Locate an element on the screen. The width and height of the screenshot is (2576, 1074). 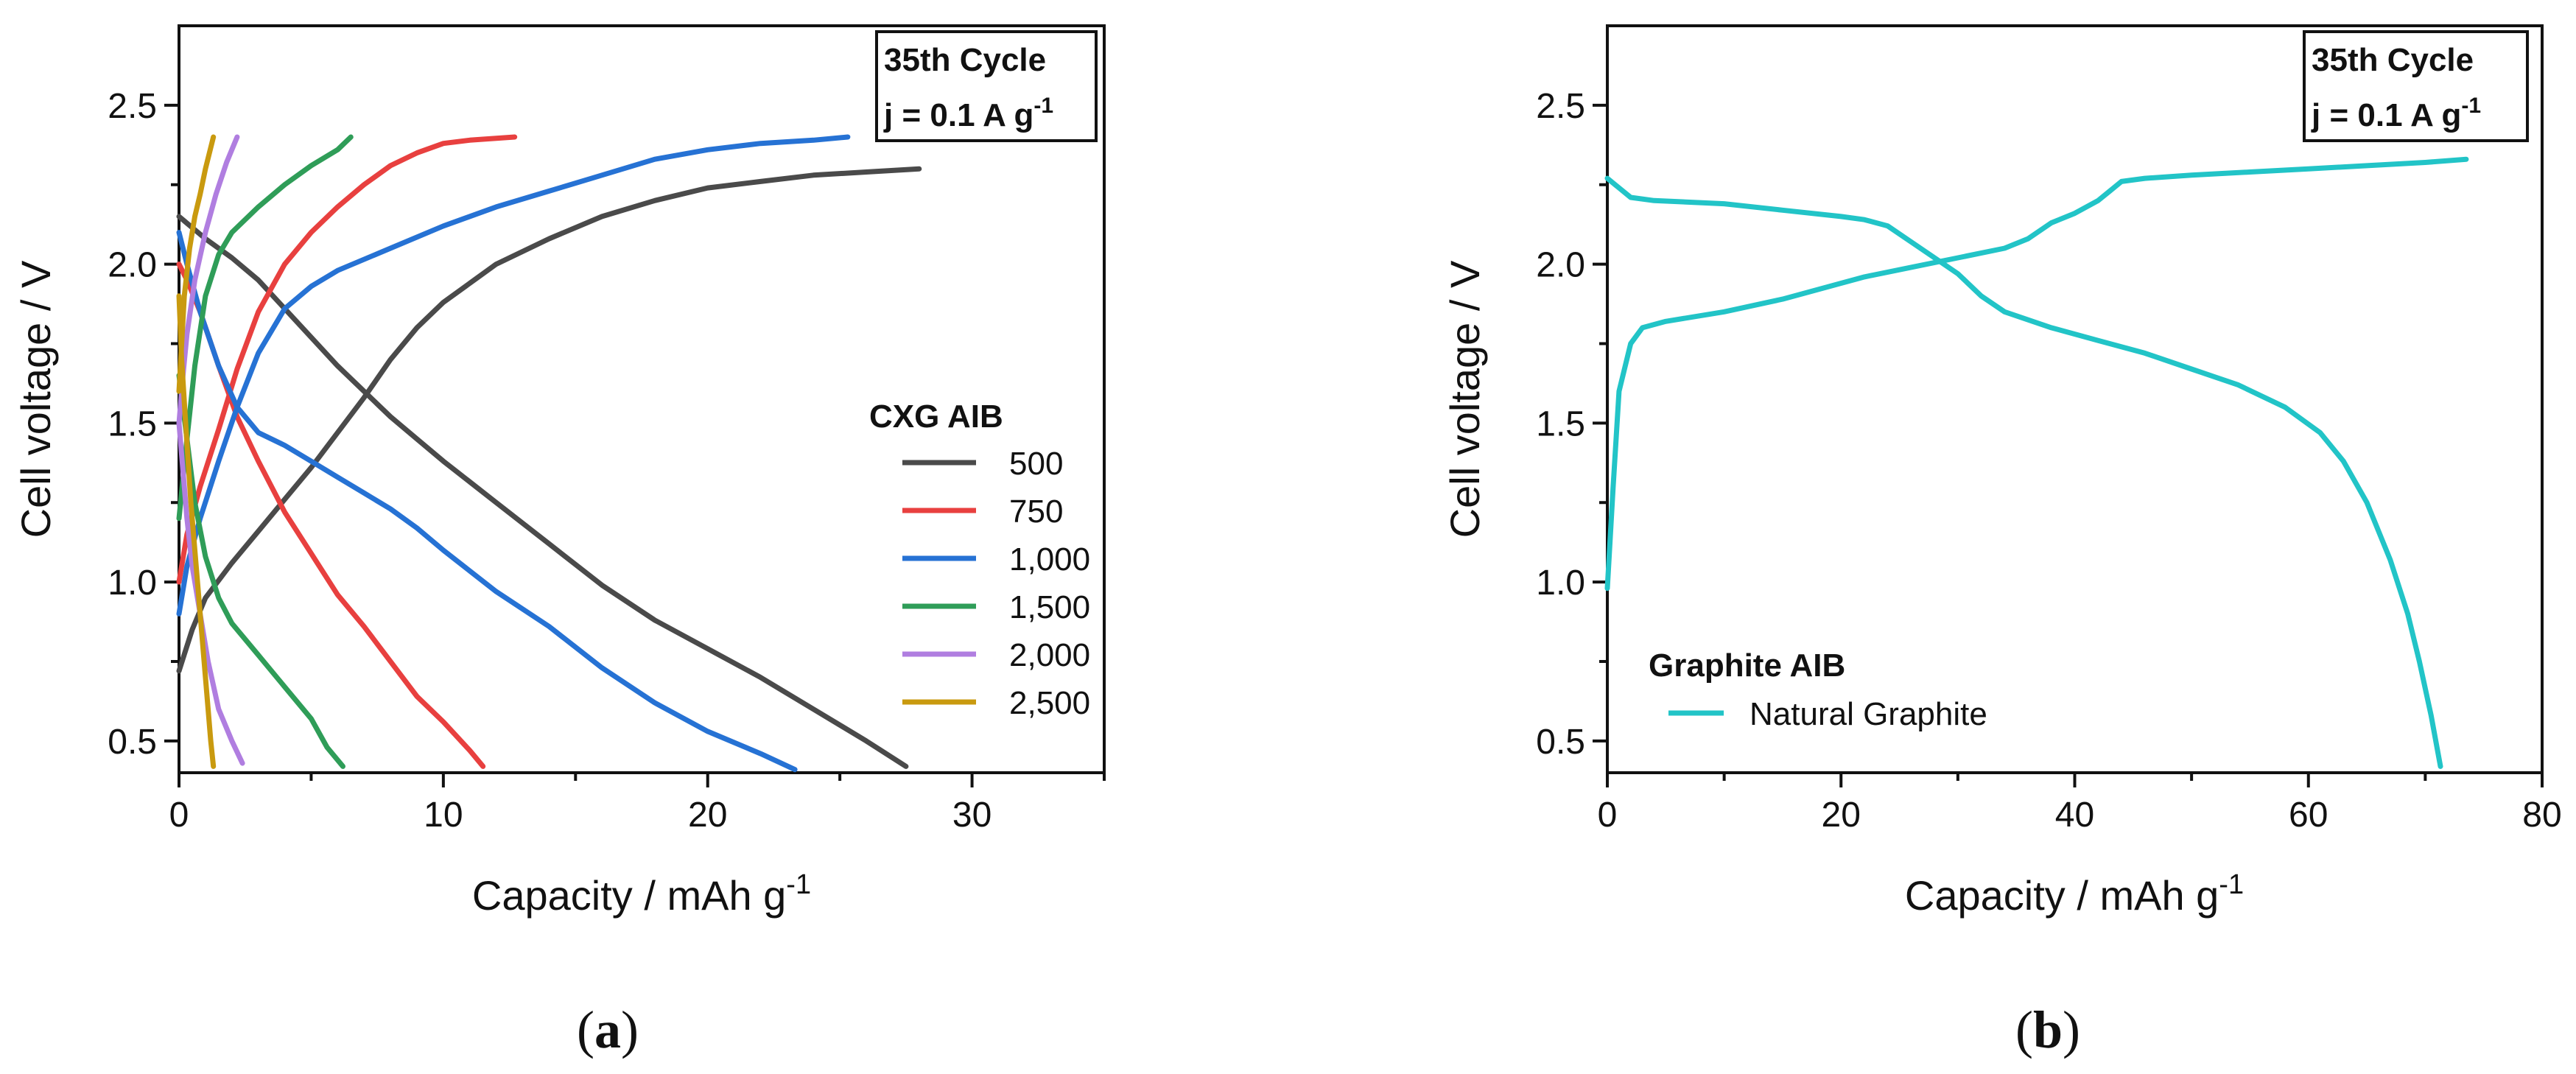
x-tick-label: 10 is located at coordinates (443, 815).